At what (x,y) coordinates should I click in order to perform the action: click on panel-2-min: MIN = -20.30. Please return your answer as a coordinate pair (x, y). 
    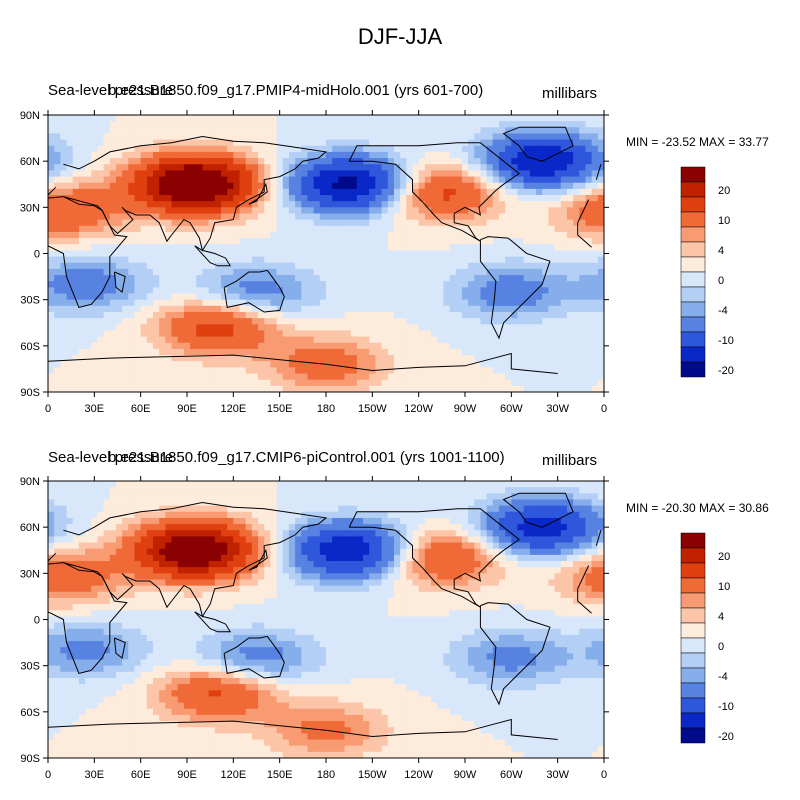
    Looking at the image, I should click on (661, 508).